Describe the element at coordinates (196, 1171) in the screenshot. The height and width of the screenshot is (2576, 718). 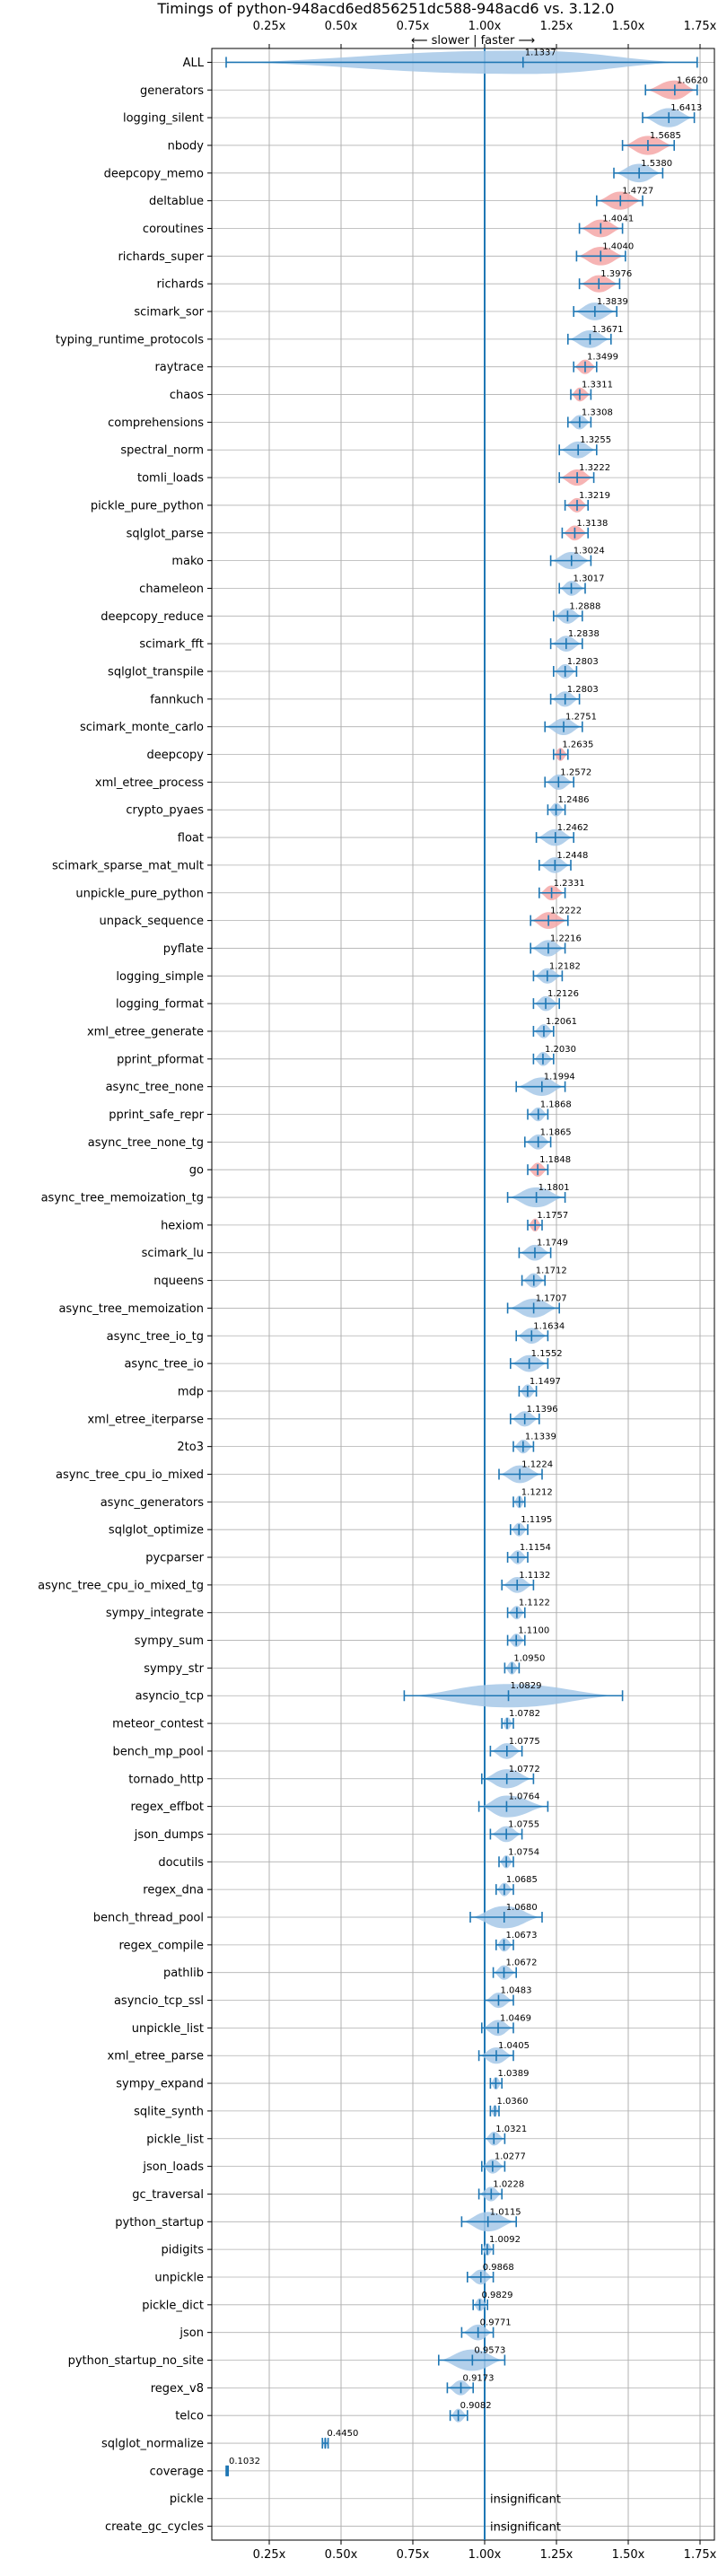
I see `benchmark-label: go` at that location.